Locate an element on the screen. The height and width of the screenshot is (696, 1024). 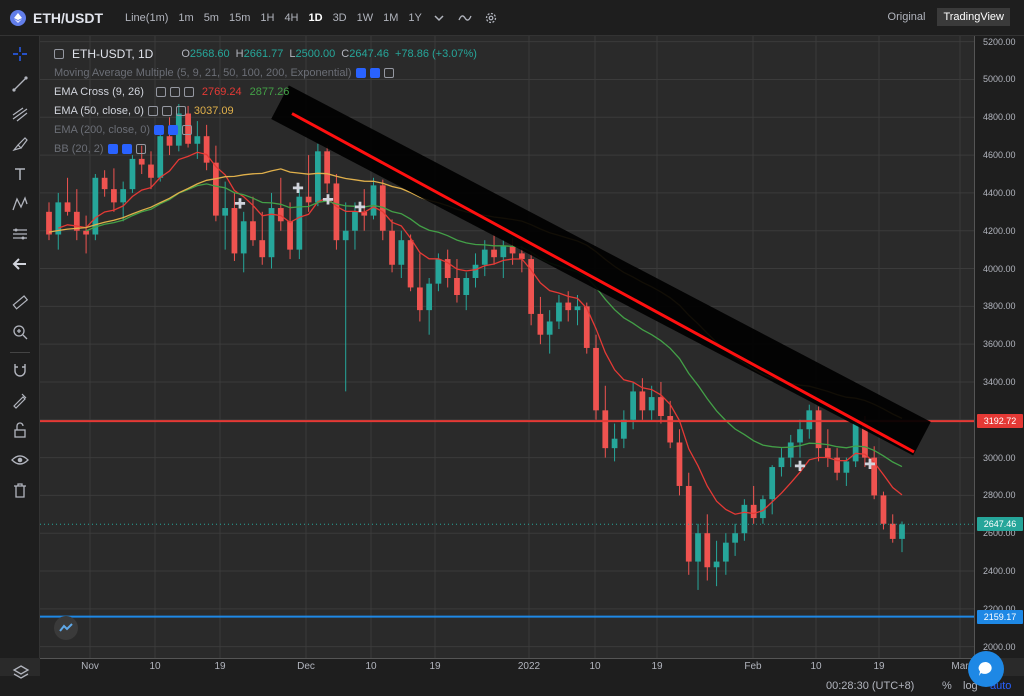
symbol-title: ETH/USDT is located at coordinates (68, 17).